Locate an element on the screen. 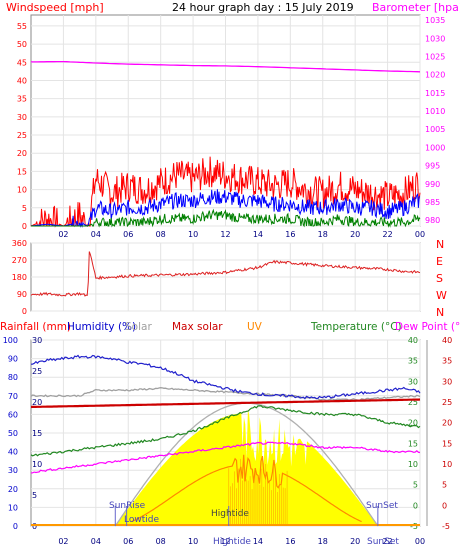 This screenshot has height=554, width=460. compass-label: S is located at coordinates (439, 278).